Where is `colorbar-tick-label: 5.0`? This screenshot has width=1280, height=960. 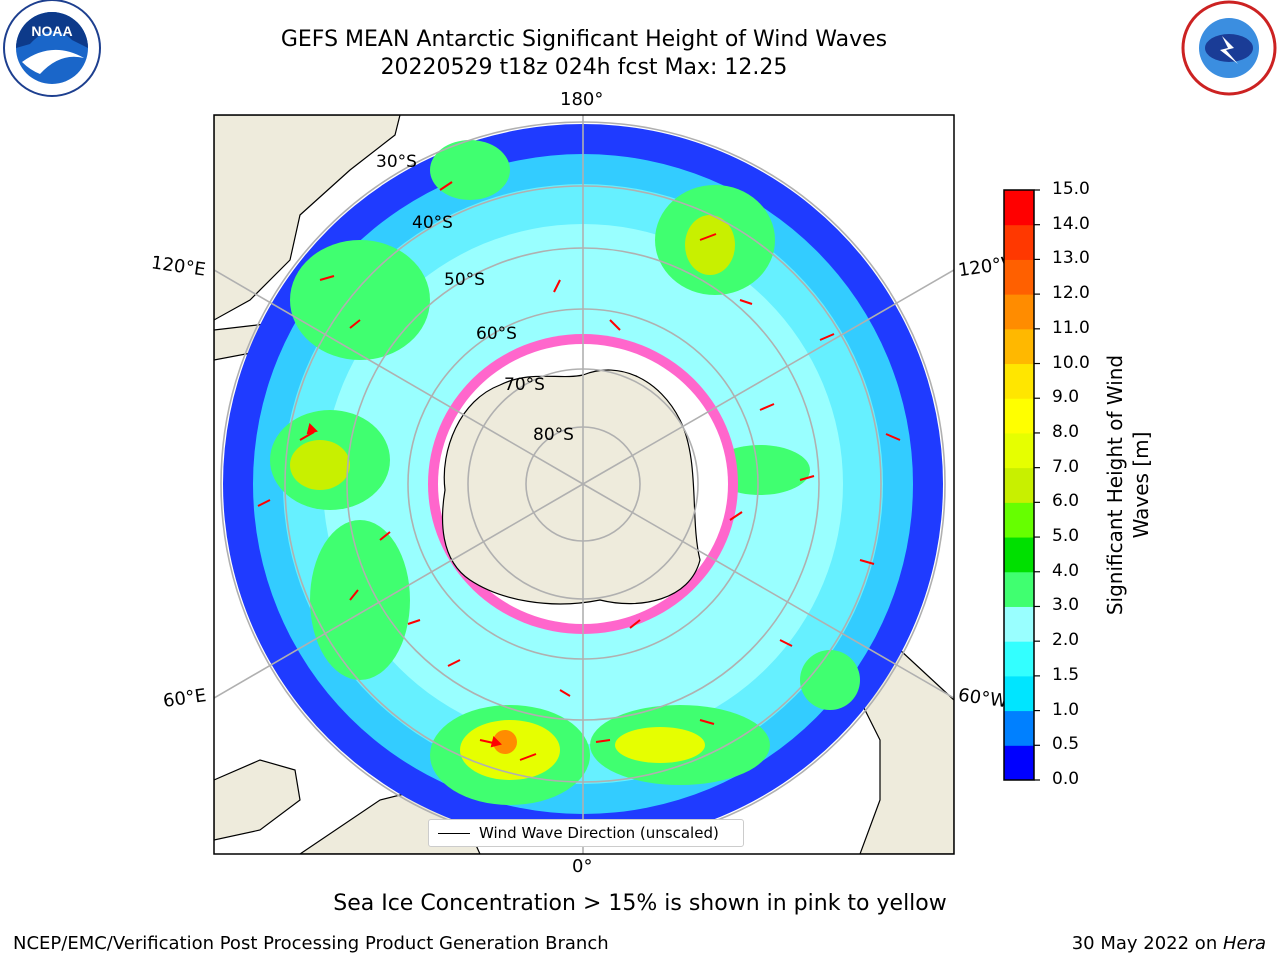 colorbar-tick-label: 5.0 is located at coordinates (1066, 536).